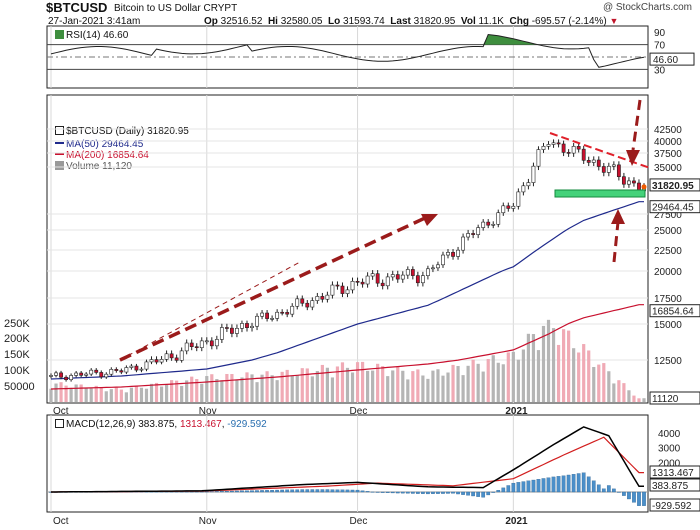 This screenshot has height=530, width=700. Describe the element at coordinates (347, 39) in the screenshot. I see `rsi-overbought-fill` at that location.